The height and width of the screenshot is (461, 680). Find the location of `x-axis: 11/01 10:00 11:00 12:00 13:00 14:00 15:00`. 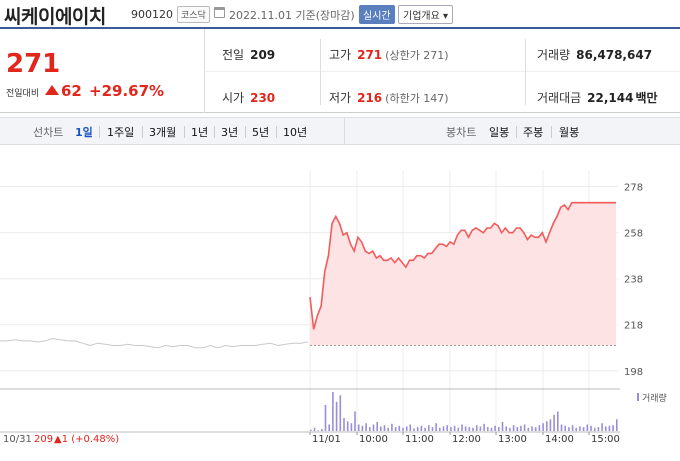

x-axis: 11/01 10:00 11:00 12:00 13:00 14:00 15:00 is located at coordinates (464, 438).